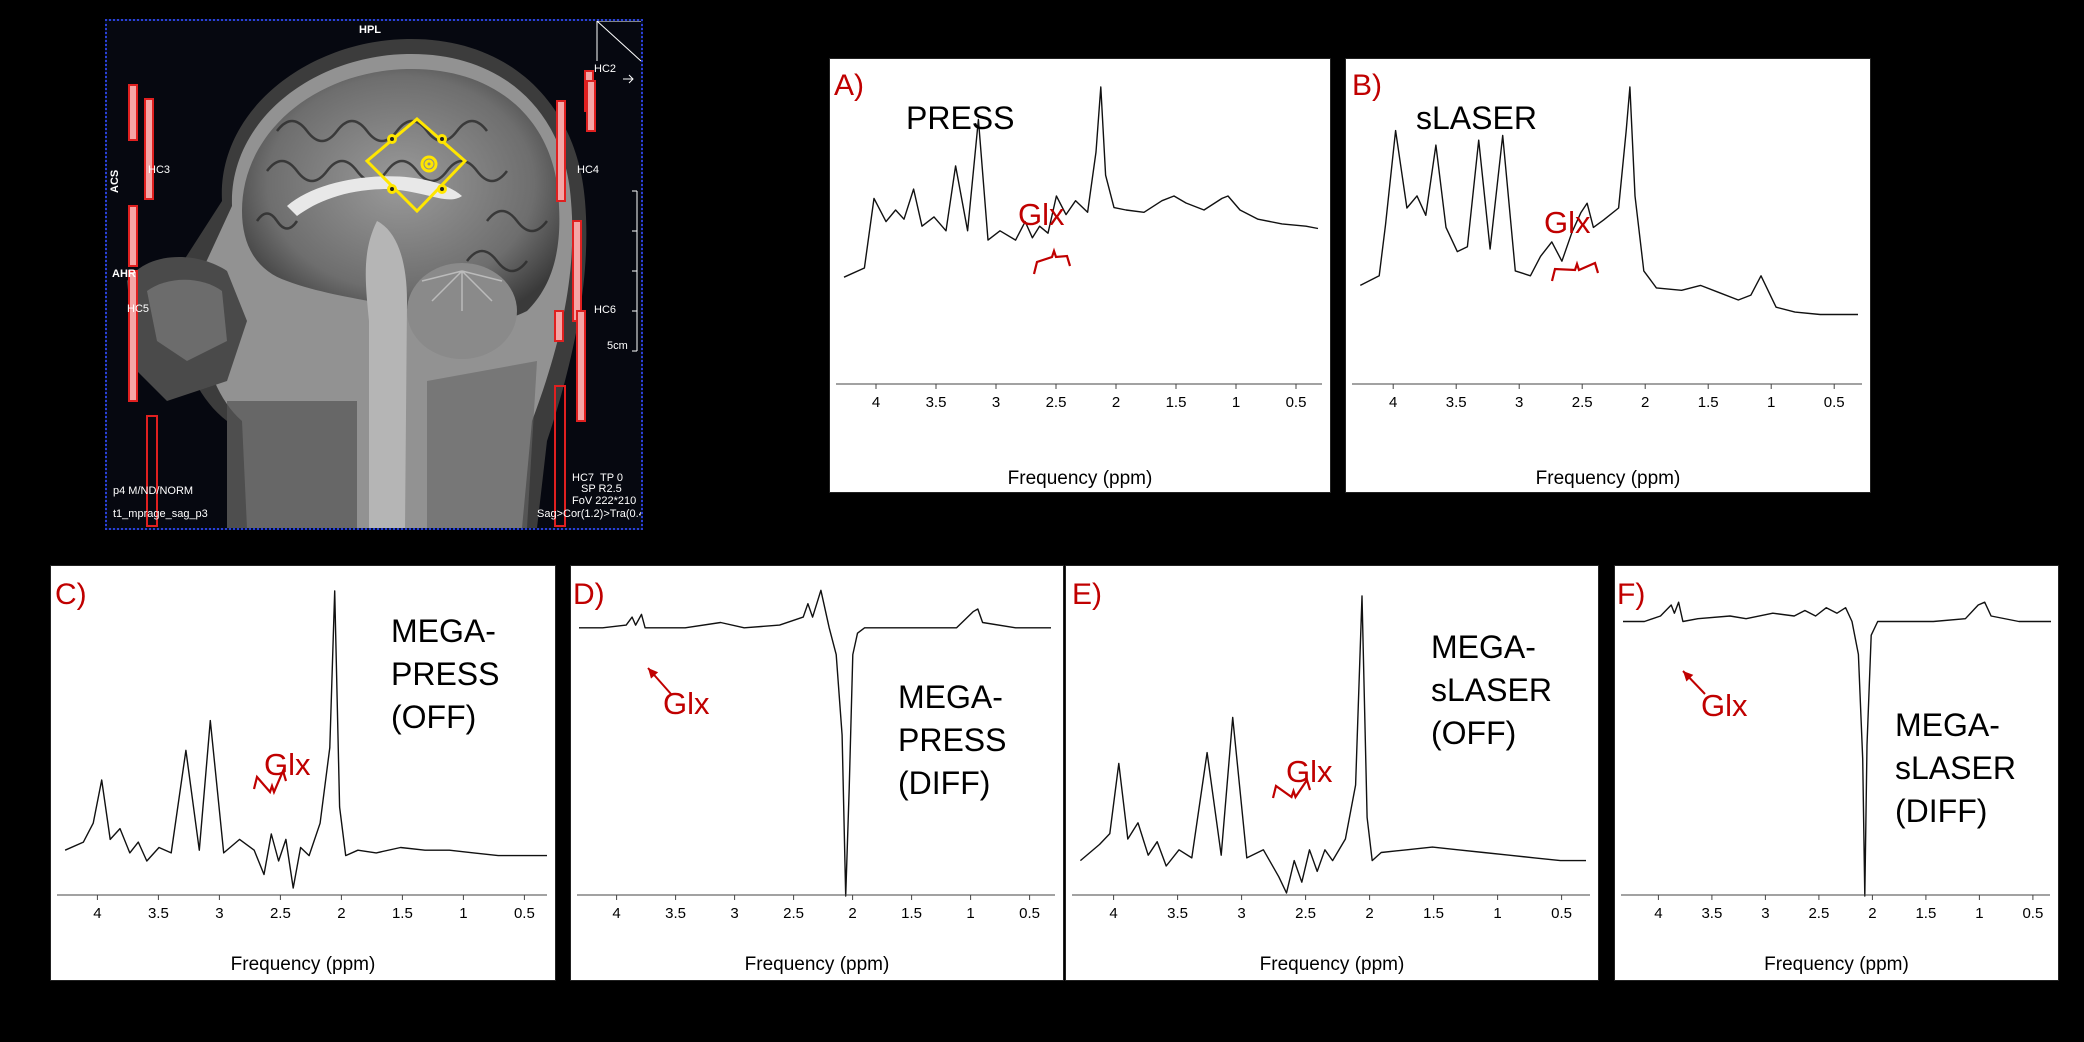  I want to click on mri-info-line-2: t1_mprage_sag_p3, so click(160, 514).